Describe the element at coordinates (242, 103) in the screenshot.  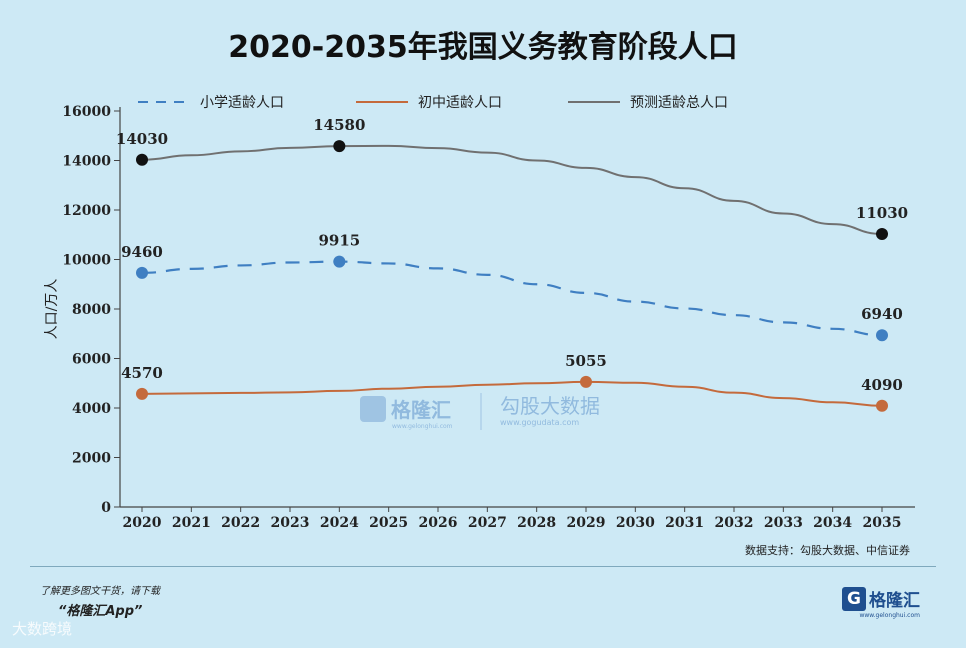
I see `legend-label: 小学适龄人口` at that location.